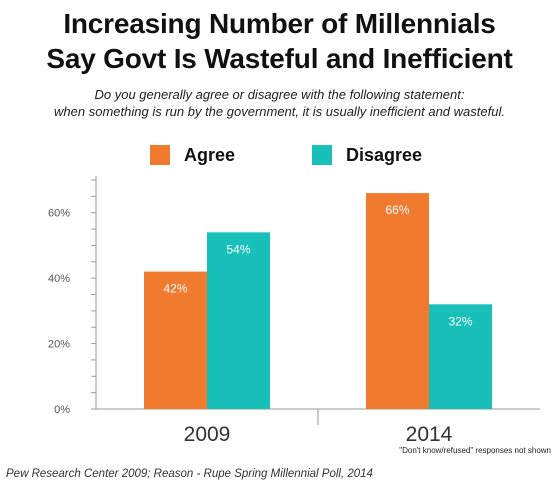 The height and width of the screenshot is (489, 559). I want to click on bar-value-label: 32%, so click(460, 321).